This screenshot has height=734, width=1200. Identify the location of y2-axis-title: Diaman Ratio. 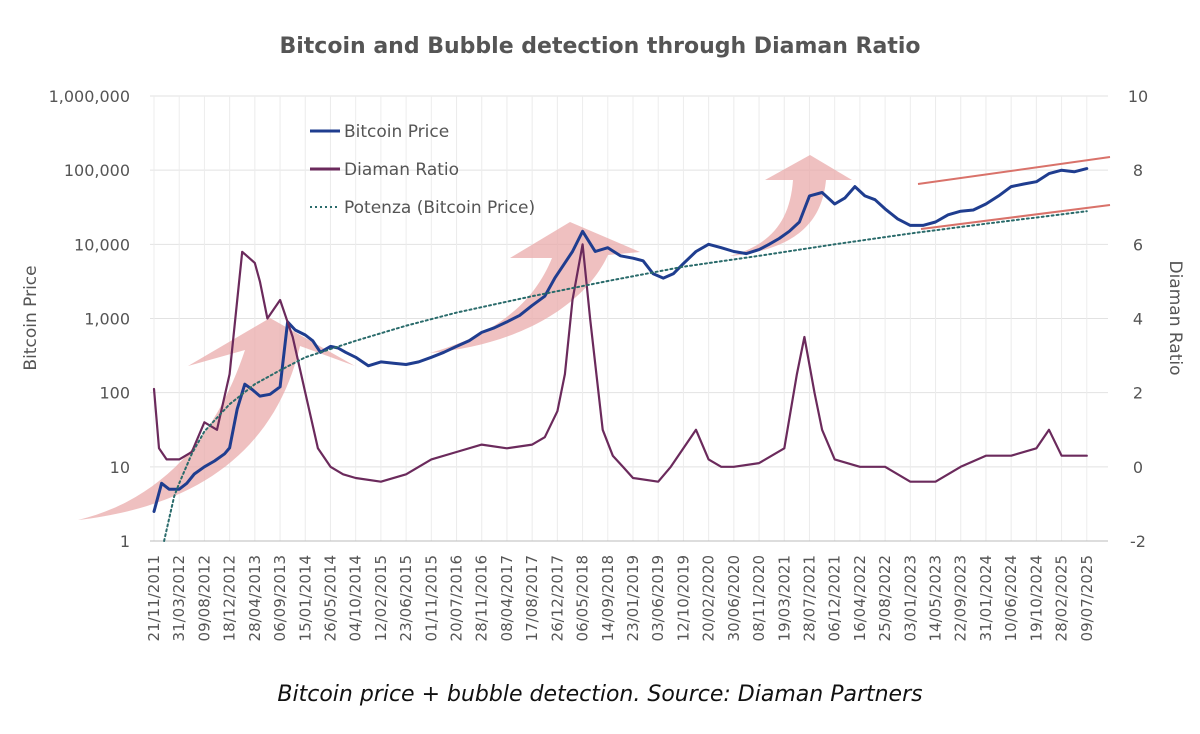
(1175, 317).